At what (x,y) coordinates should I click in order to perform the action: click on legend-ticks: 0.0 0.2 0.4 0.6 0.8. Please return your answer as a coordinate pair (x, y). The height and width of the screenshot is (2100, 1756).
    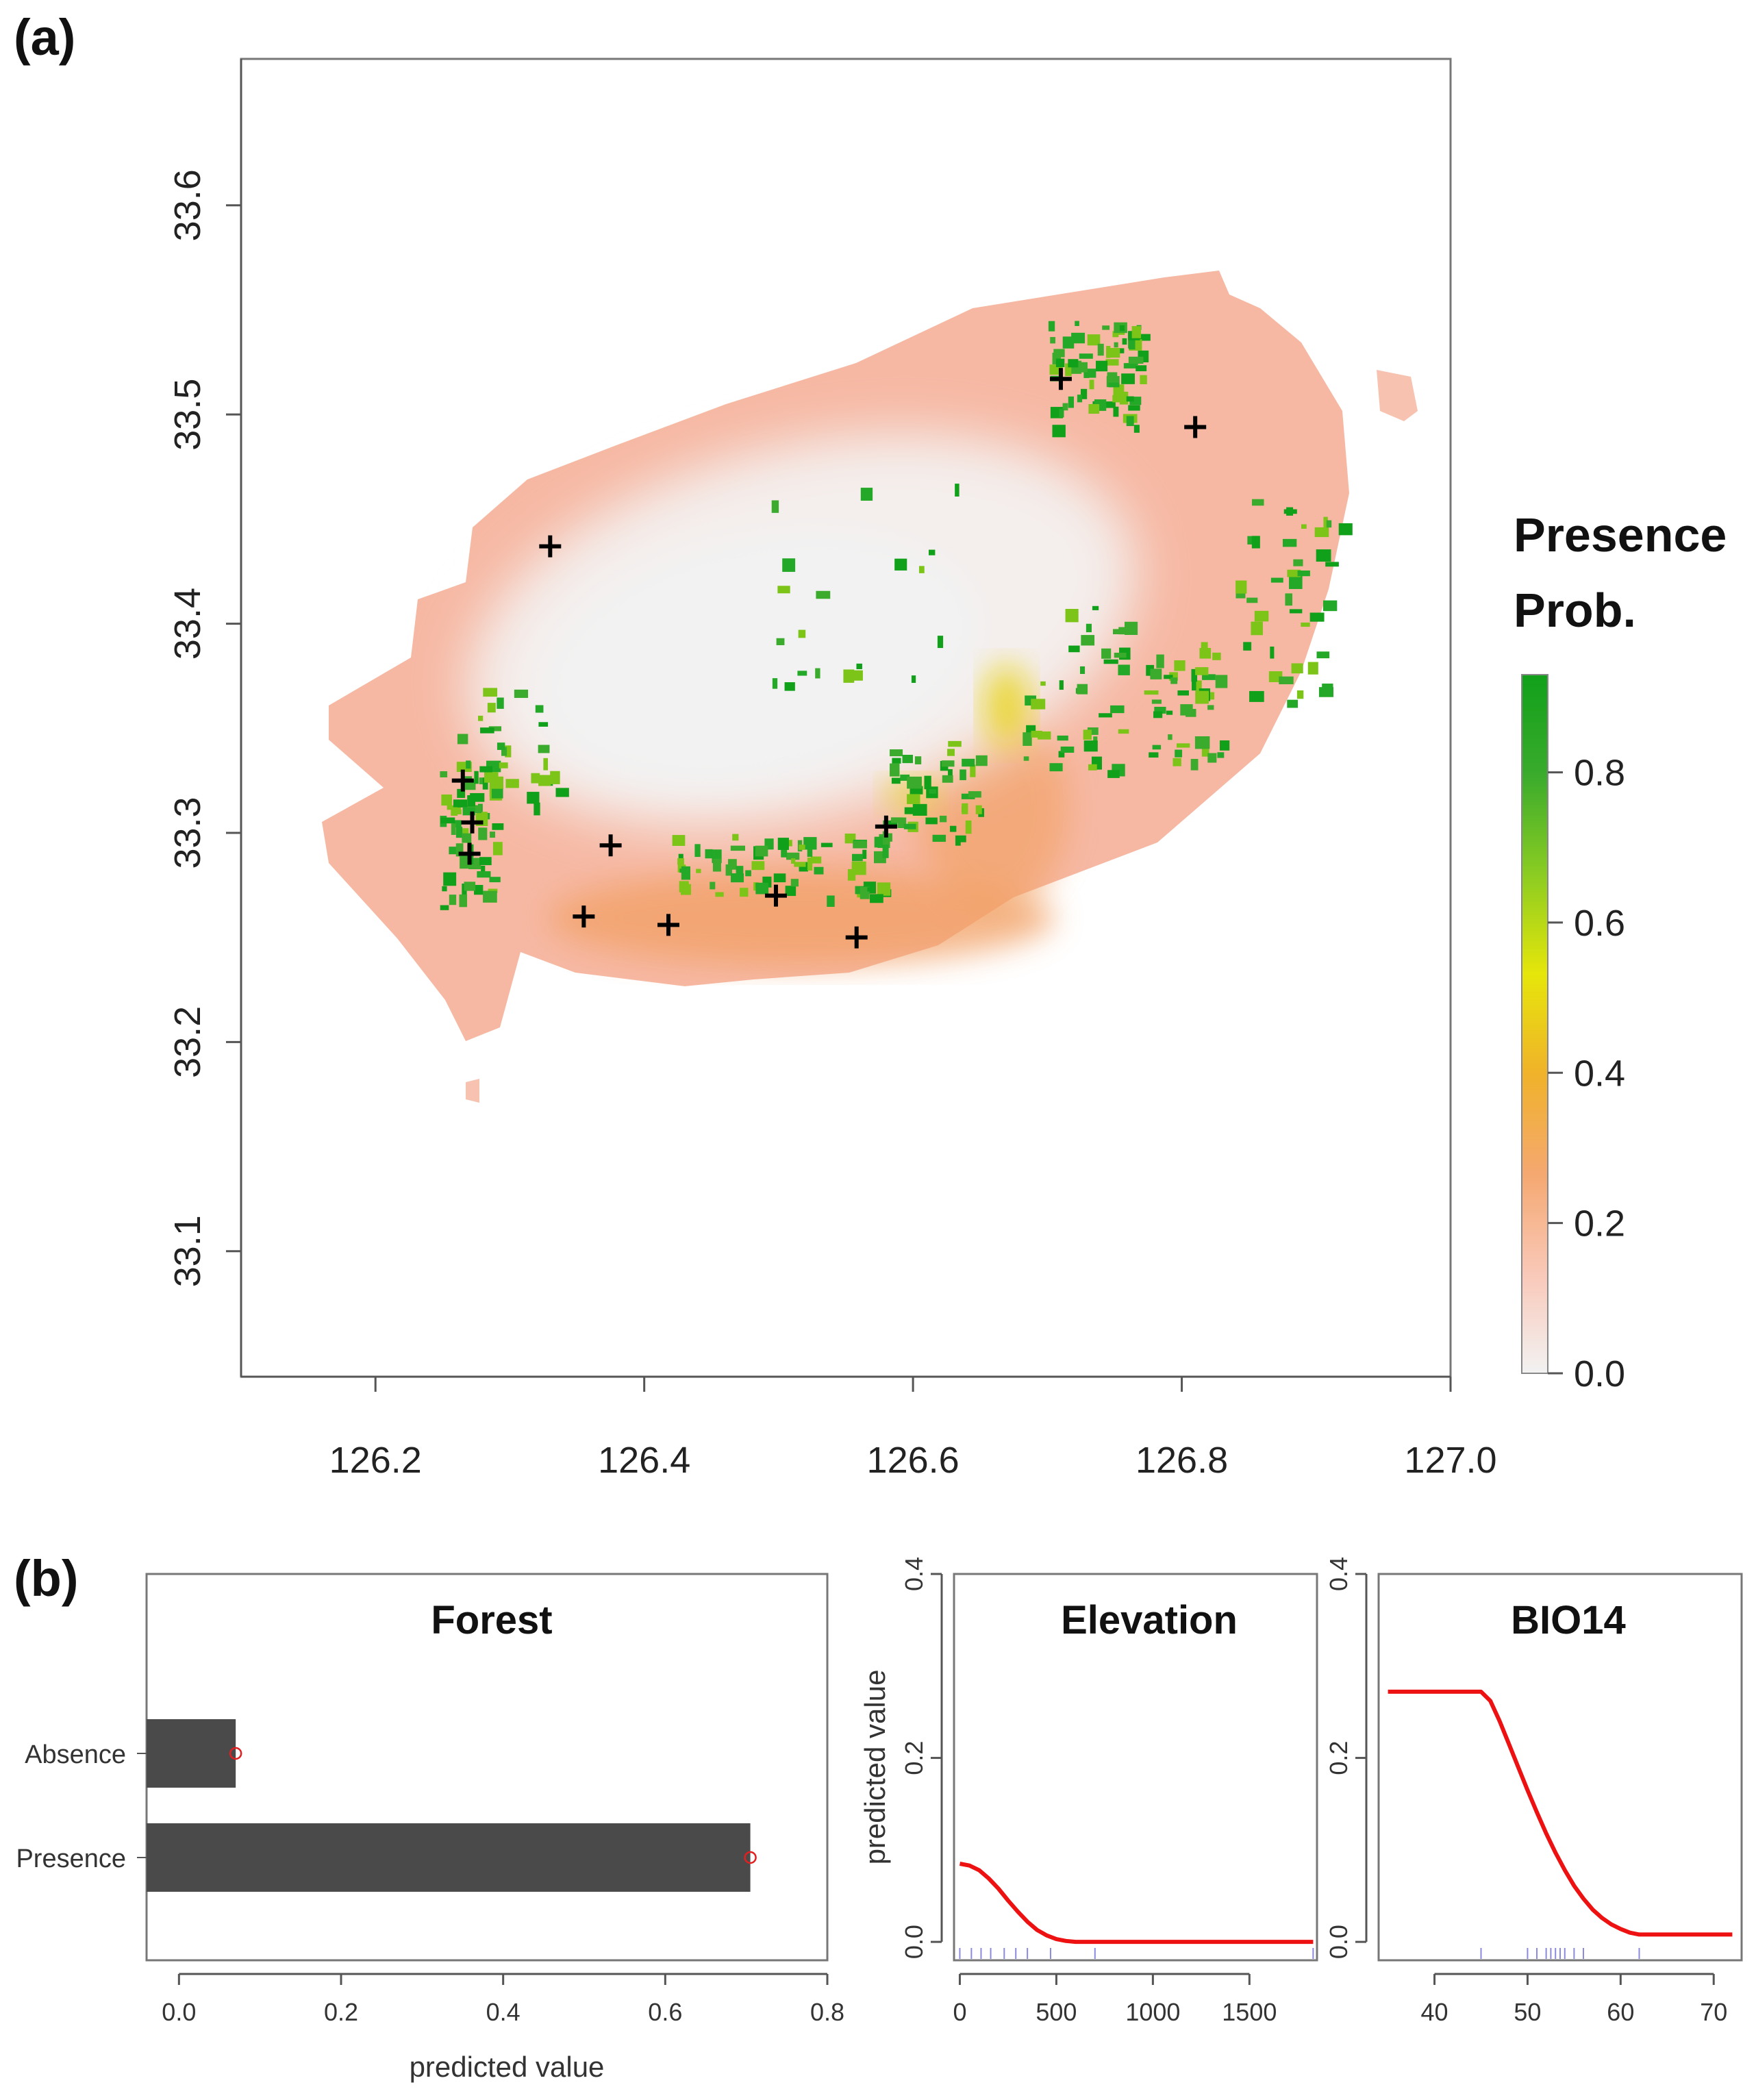
    Looking at the image, I should click on (1586, 1074).